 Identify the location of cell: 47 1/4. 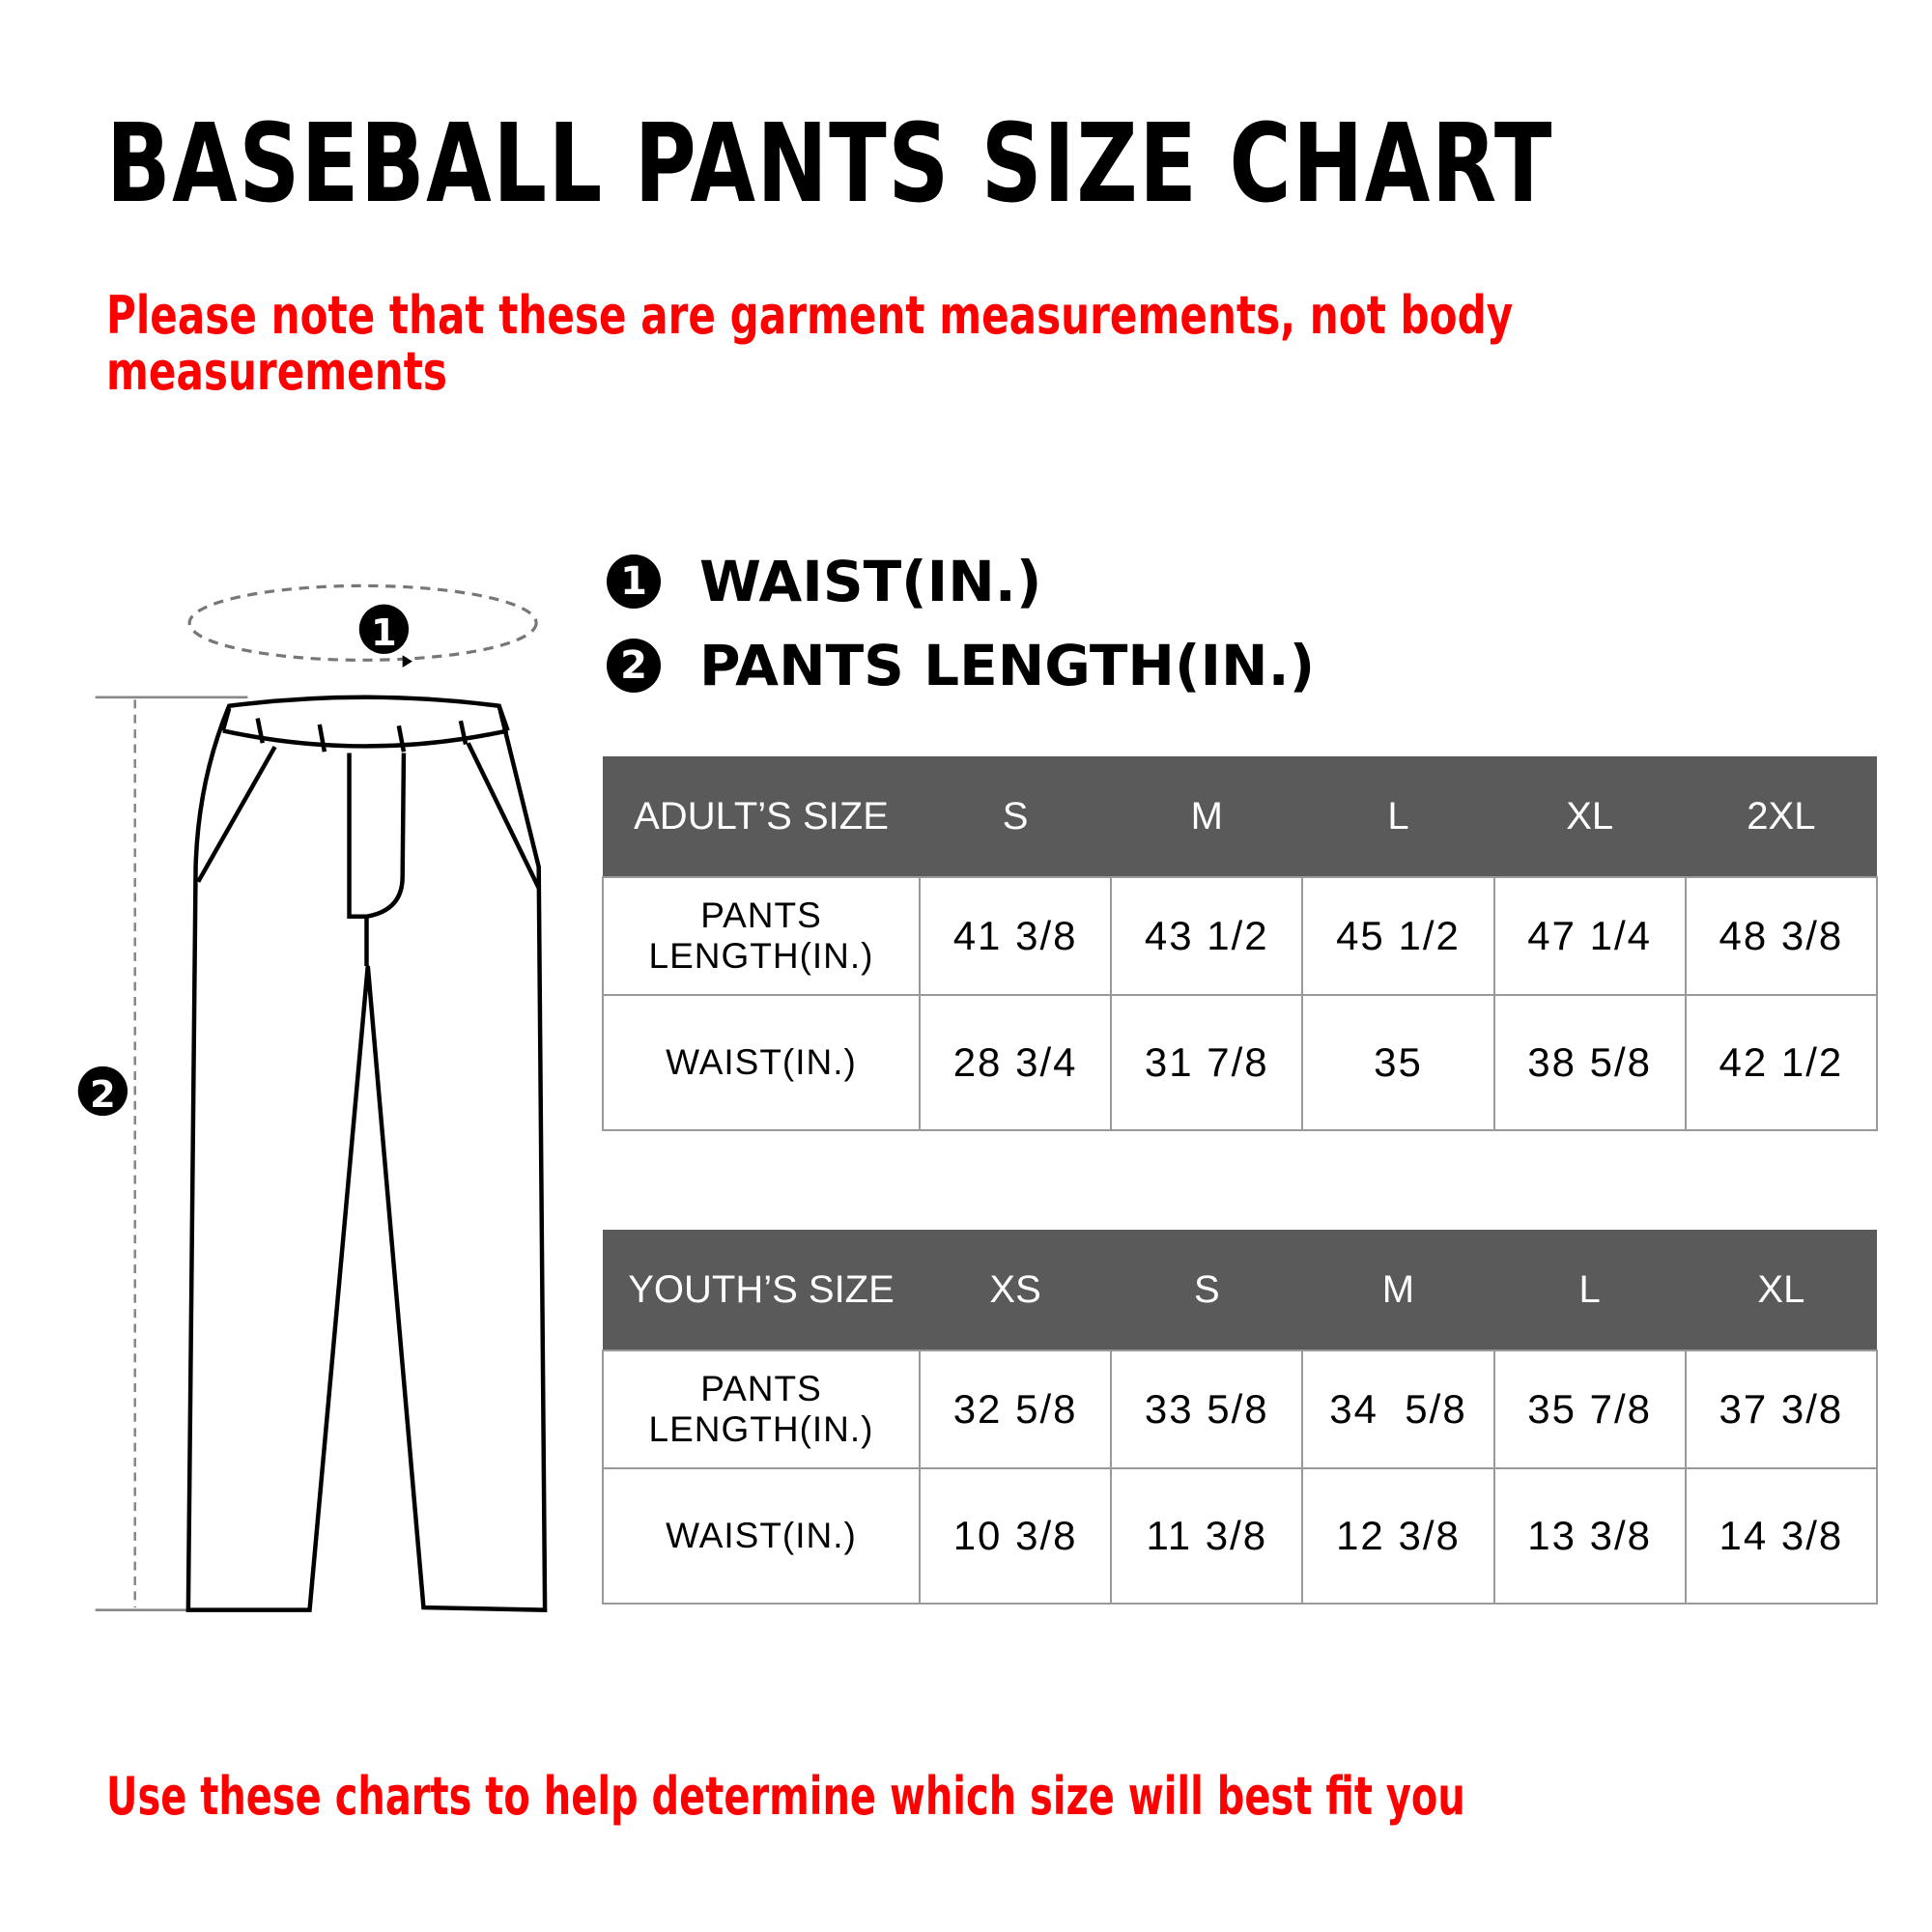
(1589, 936).